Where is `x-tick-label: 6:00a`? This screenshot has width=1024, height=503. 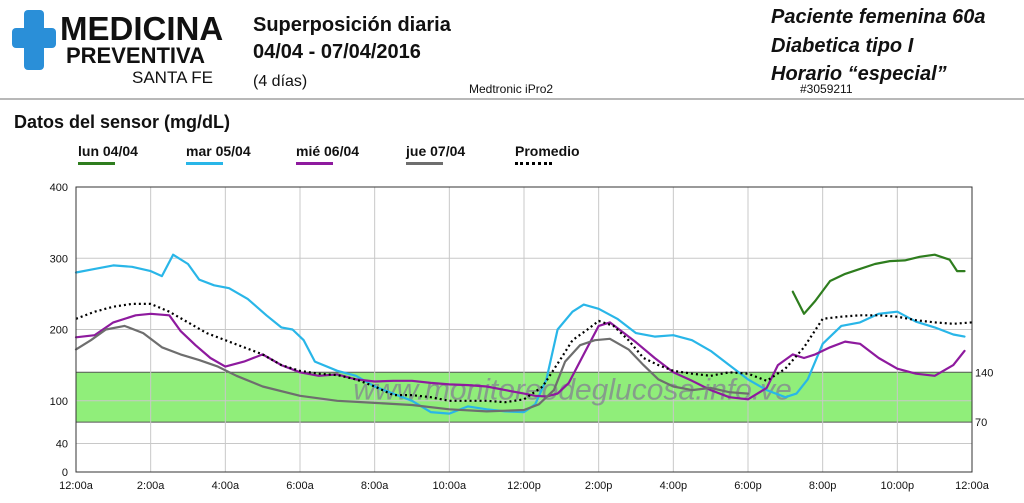 x-tick-label: 6:00a is located at coordinates (300, 486).